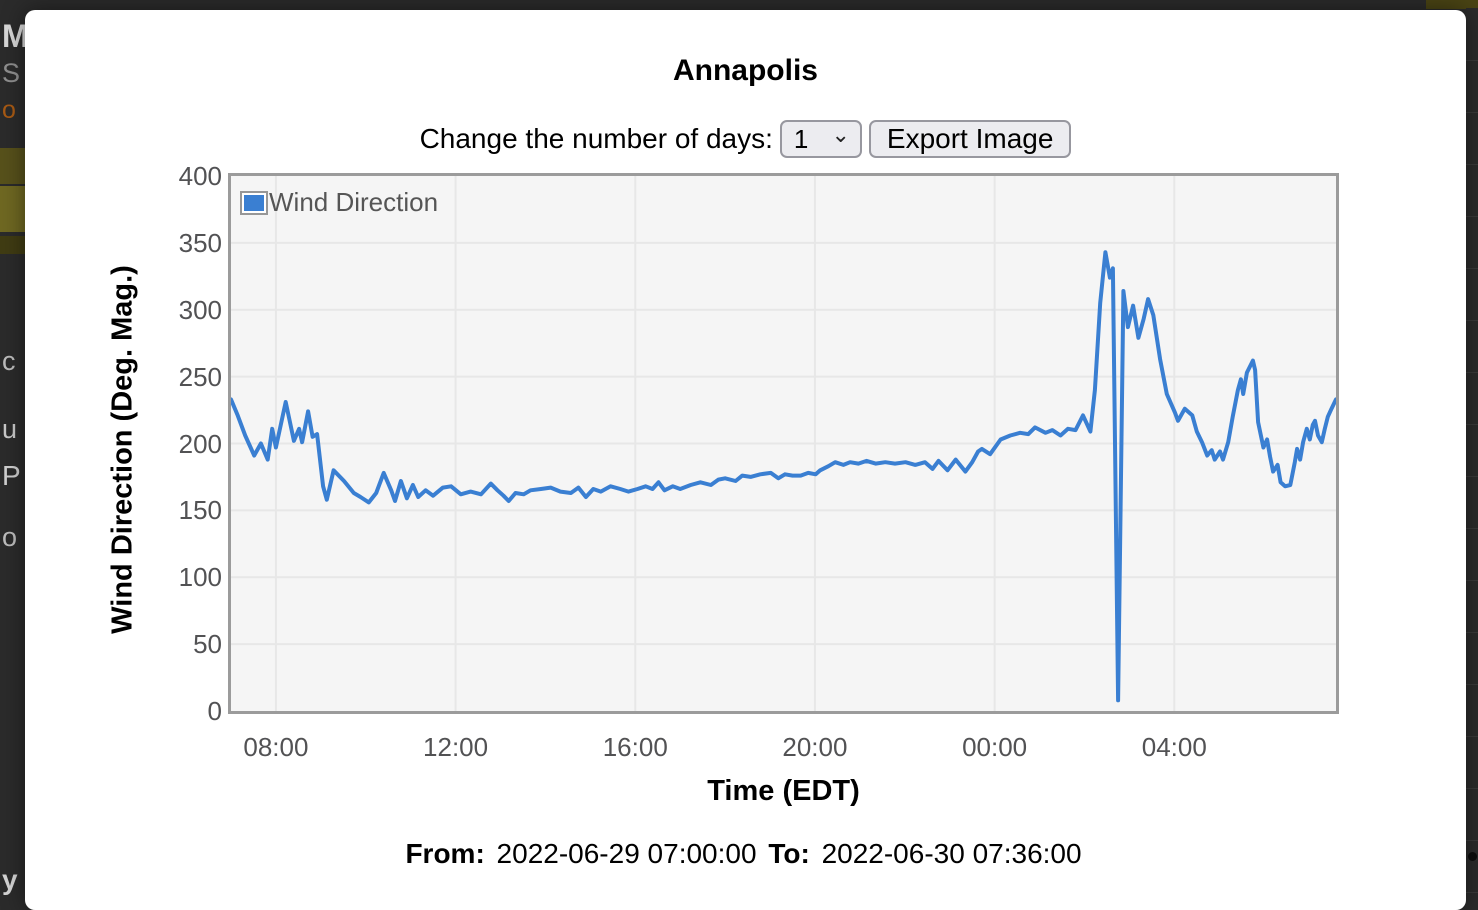  I want to click on background-text-fragment: S, so click(11, 73).